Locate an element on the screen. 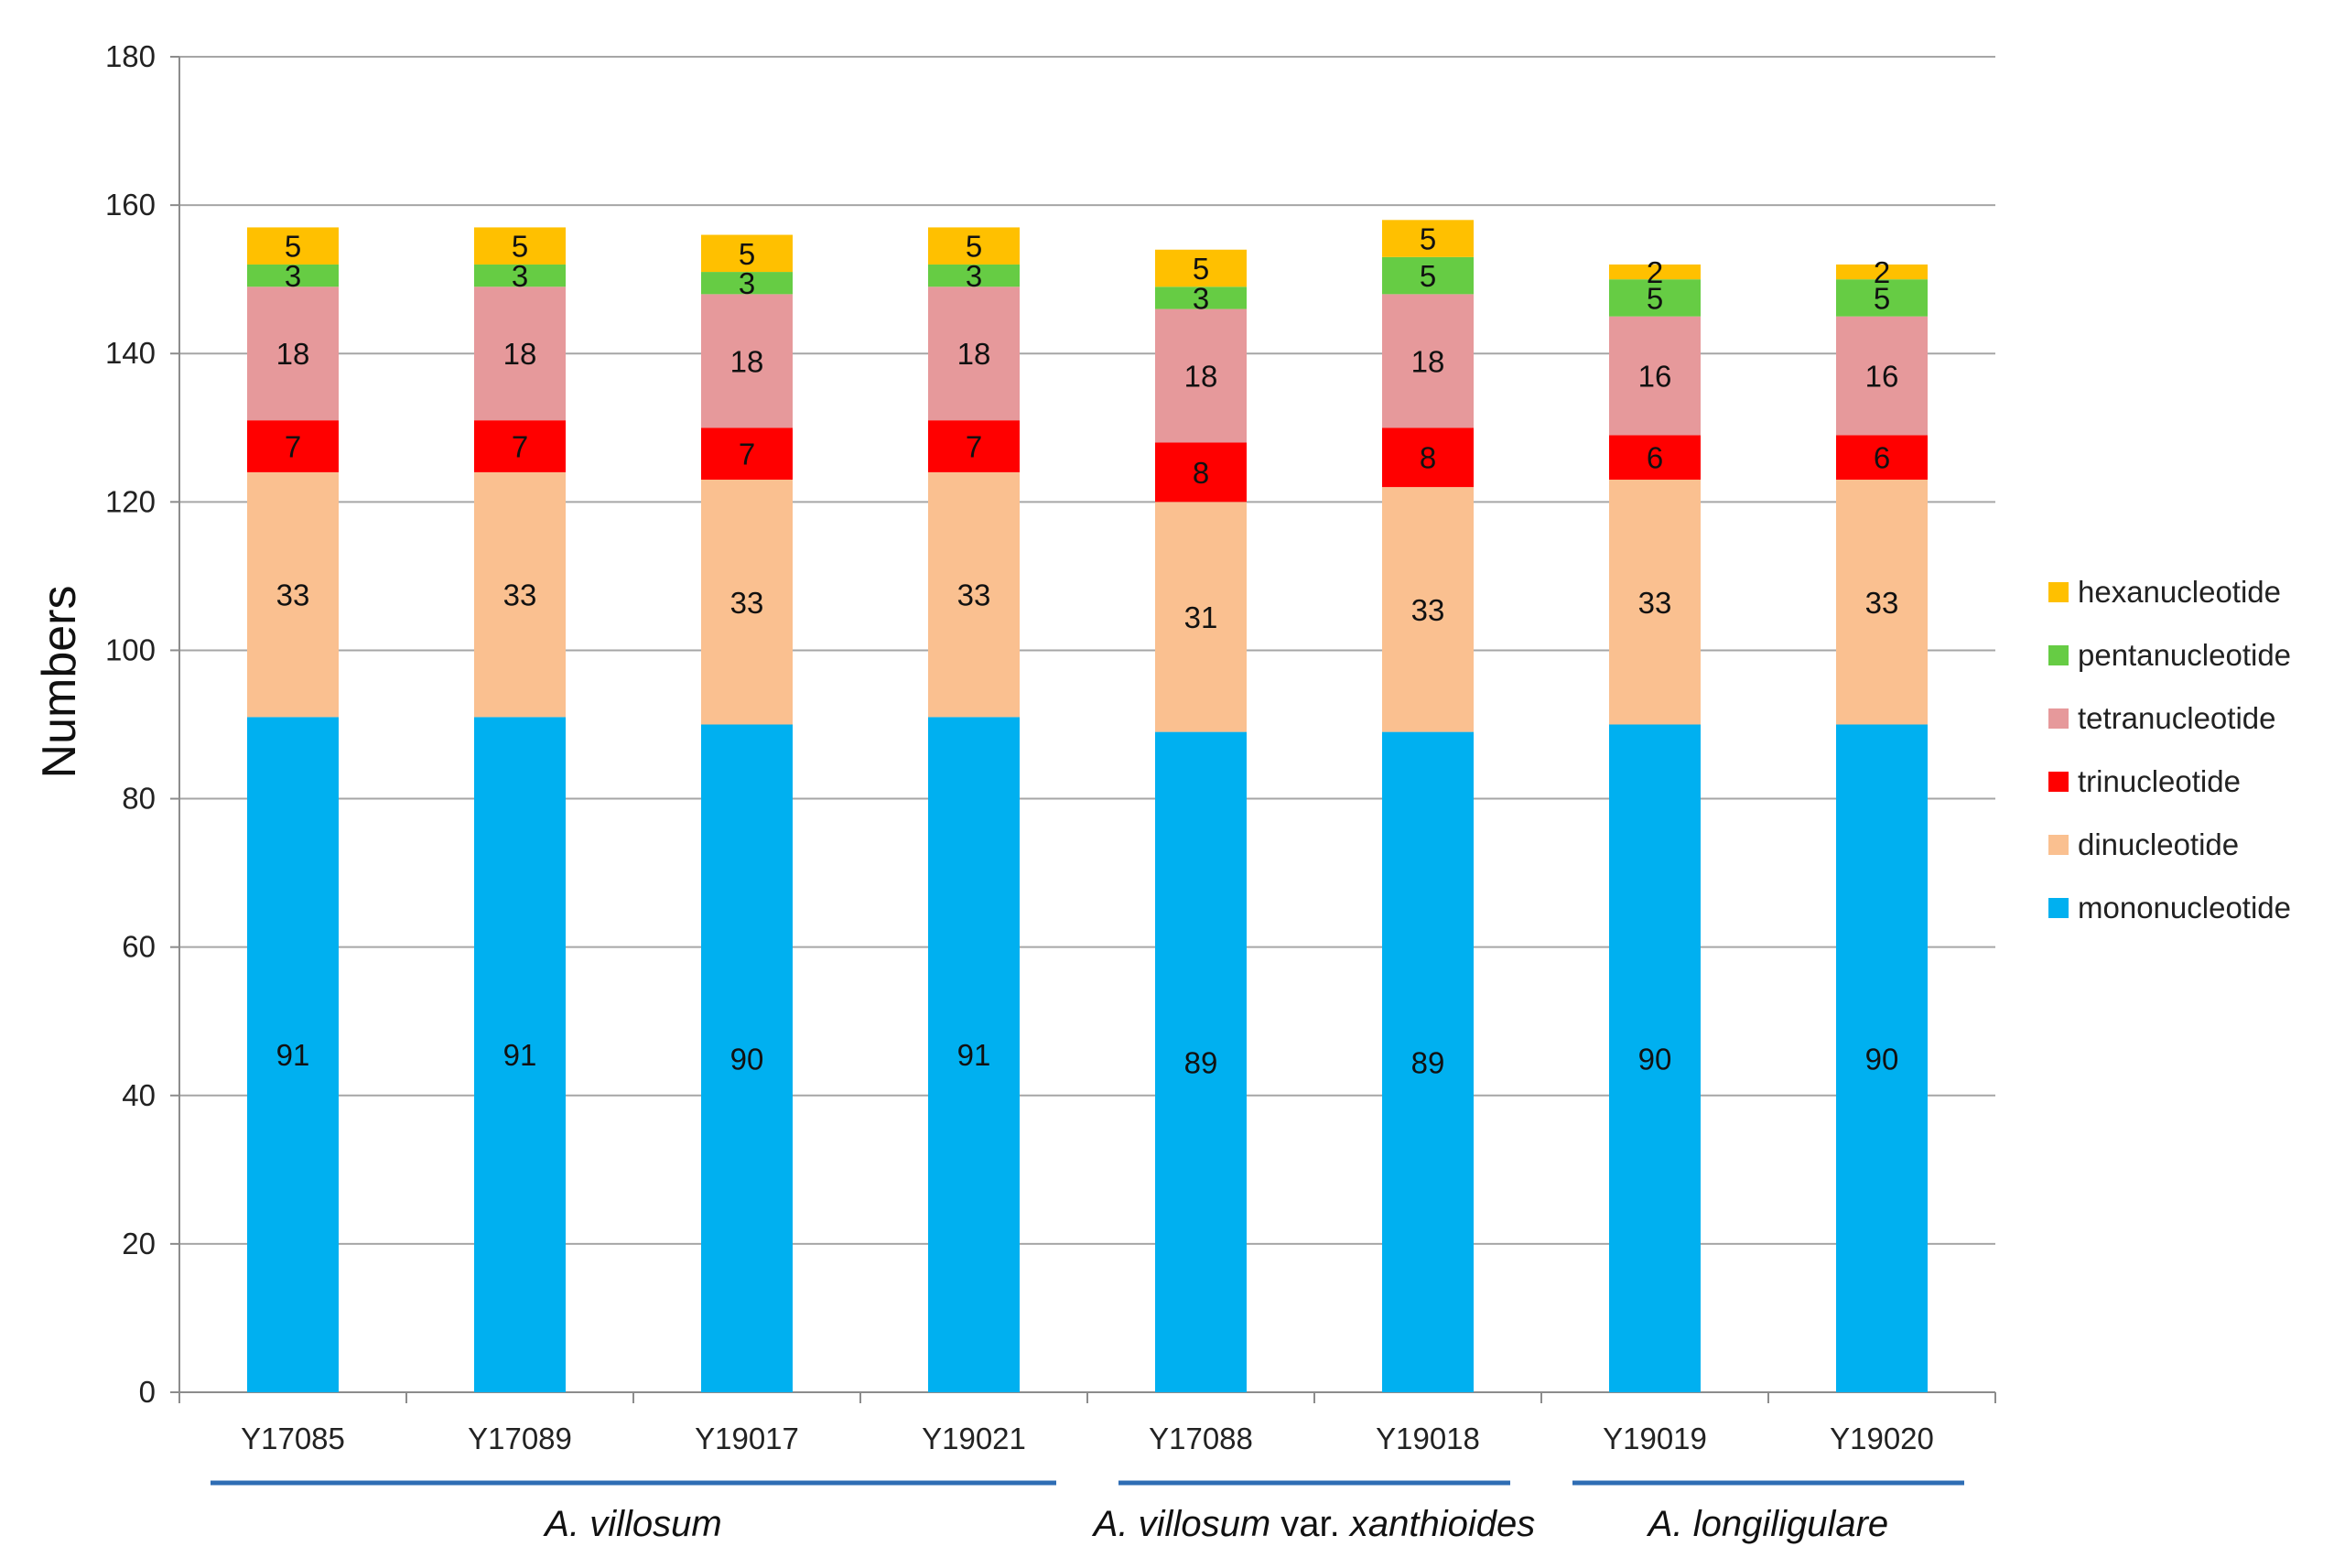 The image size is (2334, 1568). y-tick-label: 120 is located at coordinates (130, 501).